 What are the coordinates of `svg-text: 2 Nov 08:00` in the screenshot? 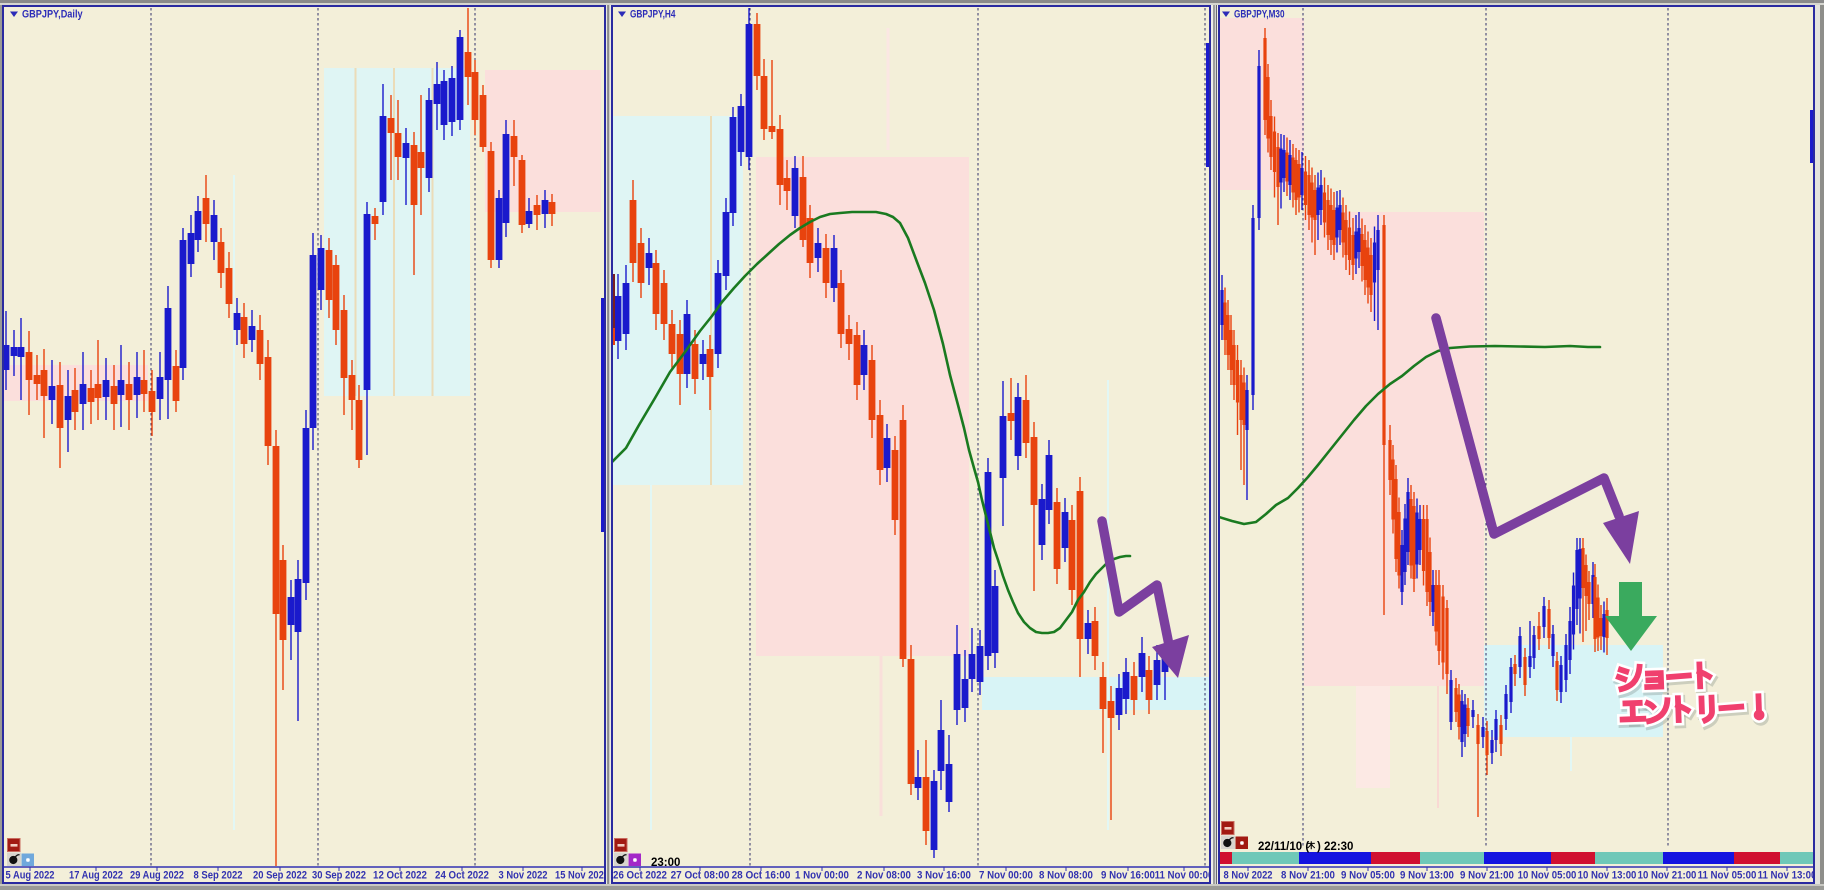 It's located at (884, 876).